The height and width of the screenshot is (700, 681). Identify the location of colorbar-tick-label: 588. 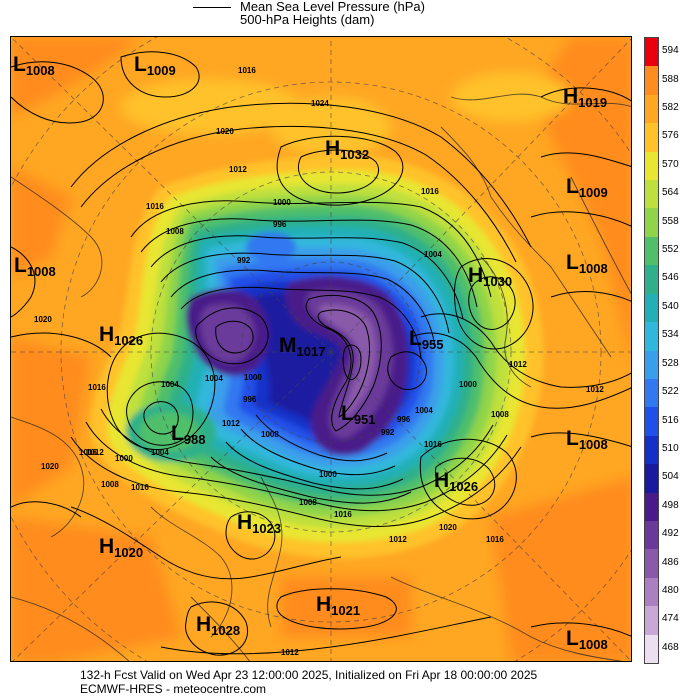
(670, 79).